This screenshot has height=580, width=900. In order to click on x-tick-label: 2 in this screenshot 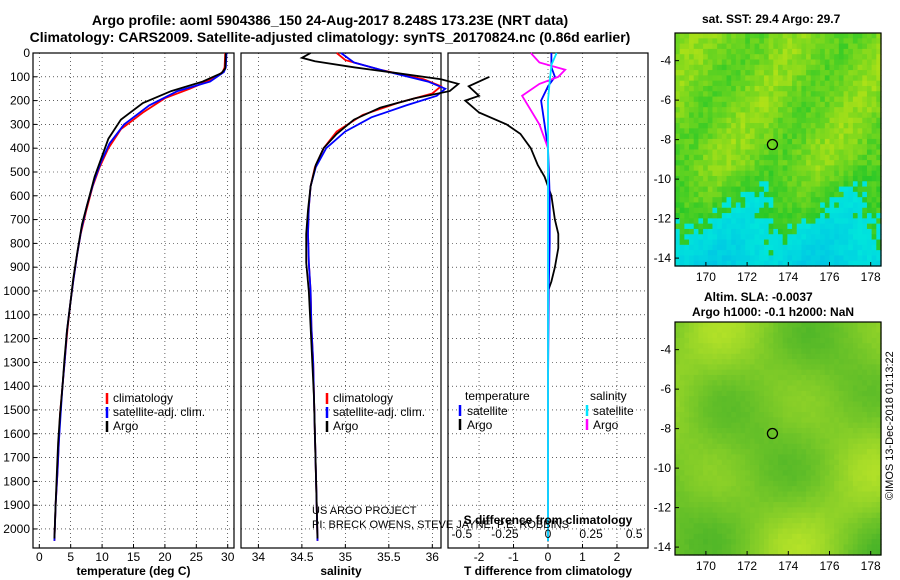, I will do `click(617, 557)`.